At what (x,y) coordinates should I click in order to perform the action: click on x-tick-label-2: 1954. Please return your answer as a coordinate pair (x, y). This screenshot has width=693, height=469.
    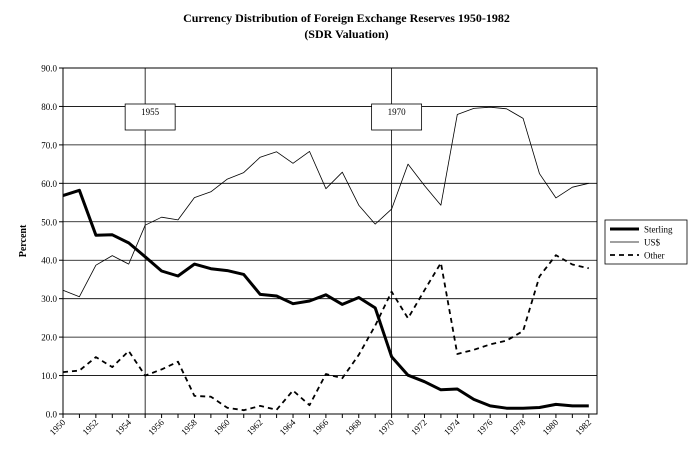
    Looking at the image, I should click on (123, 427).